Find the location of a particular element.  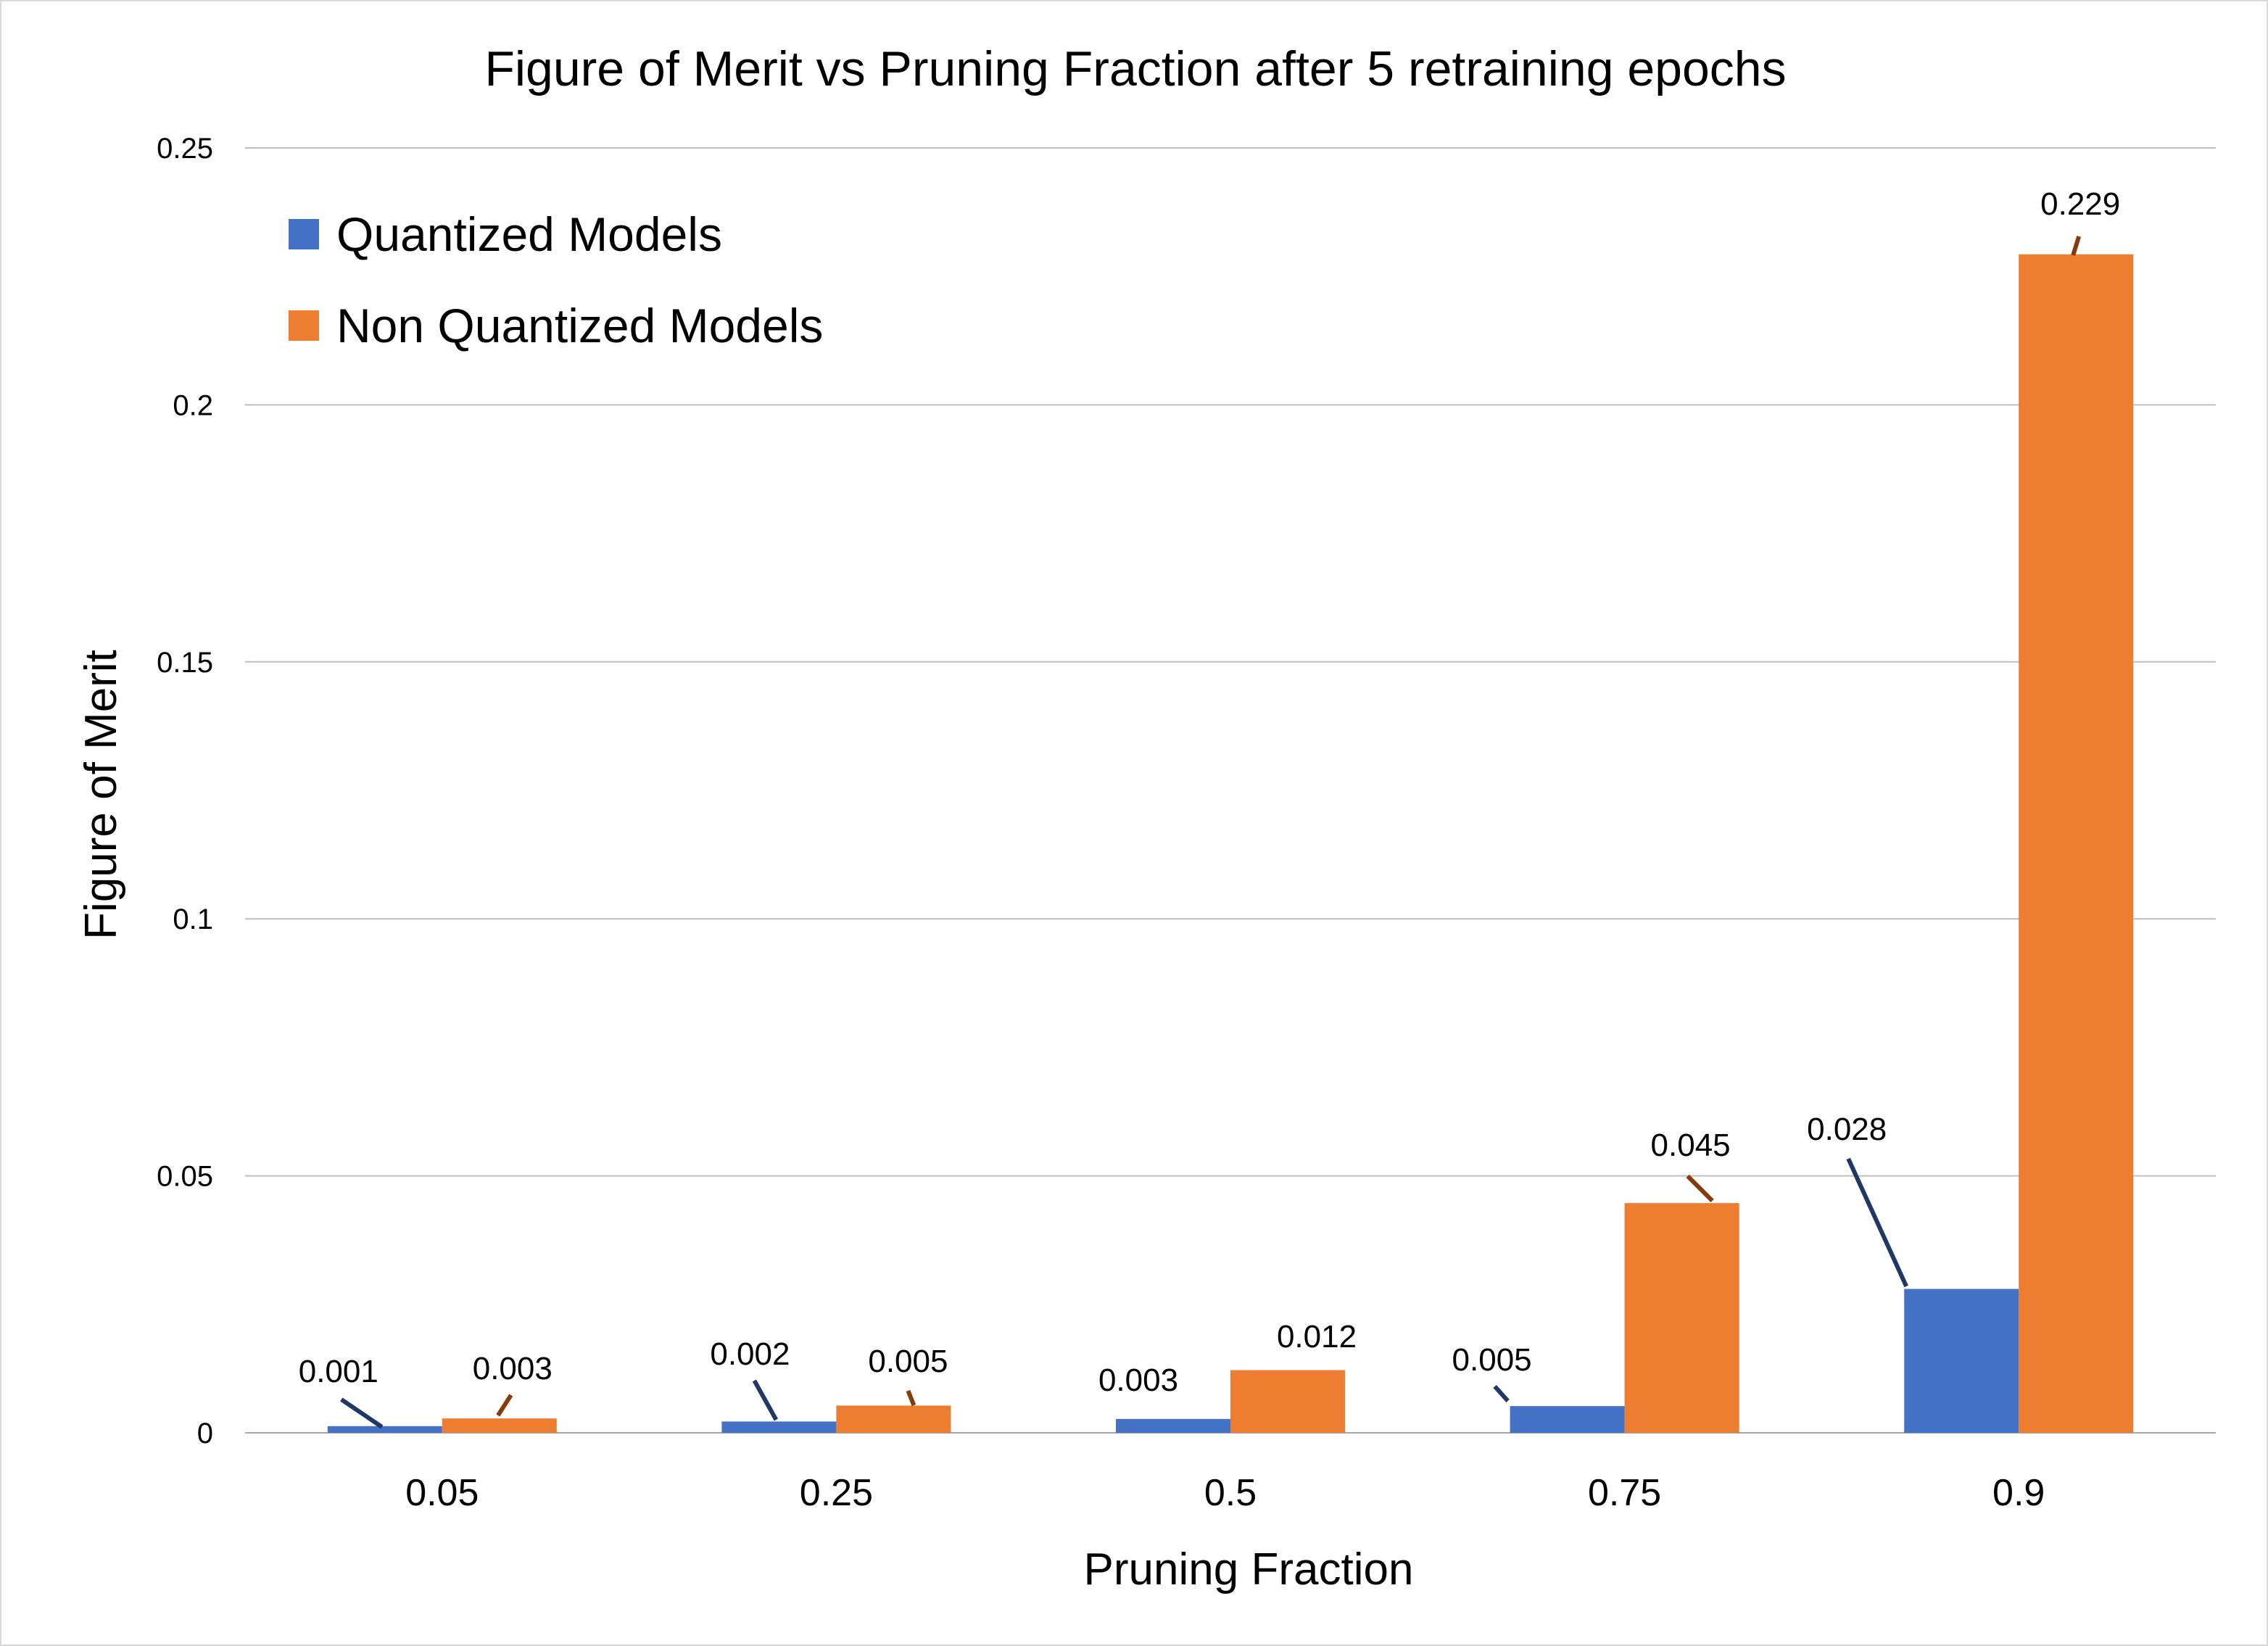

legend-label: Quantized Models is located at coordinates (529, 234).